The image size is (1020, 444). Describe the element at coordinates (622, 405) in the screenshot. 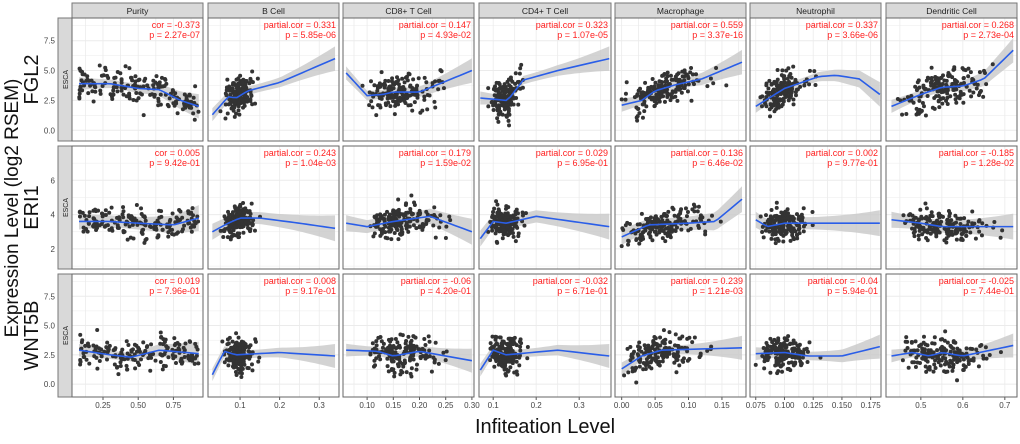

I see `x-tick-label: 0.00` at that location.